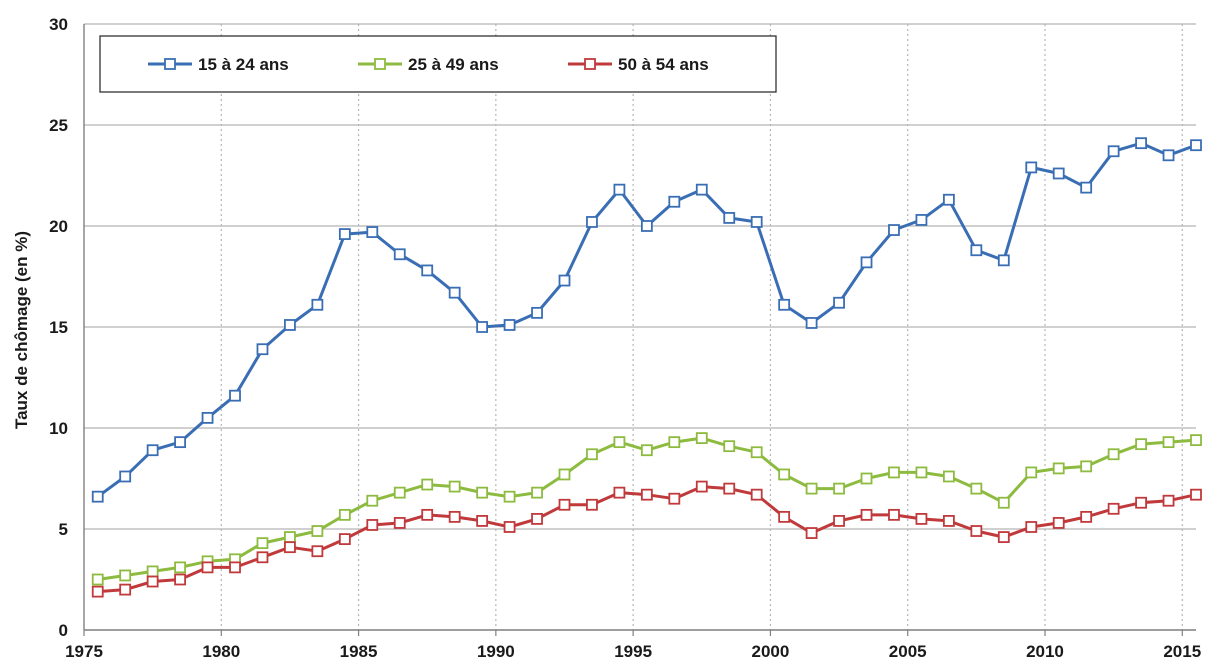  Describe the element at coordinates (58, 428) in the screenshot. I see `y-tick-label: 10` at that location.